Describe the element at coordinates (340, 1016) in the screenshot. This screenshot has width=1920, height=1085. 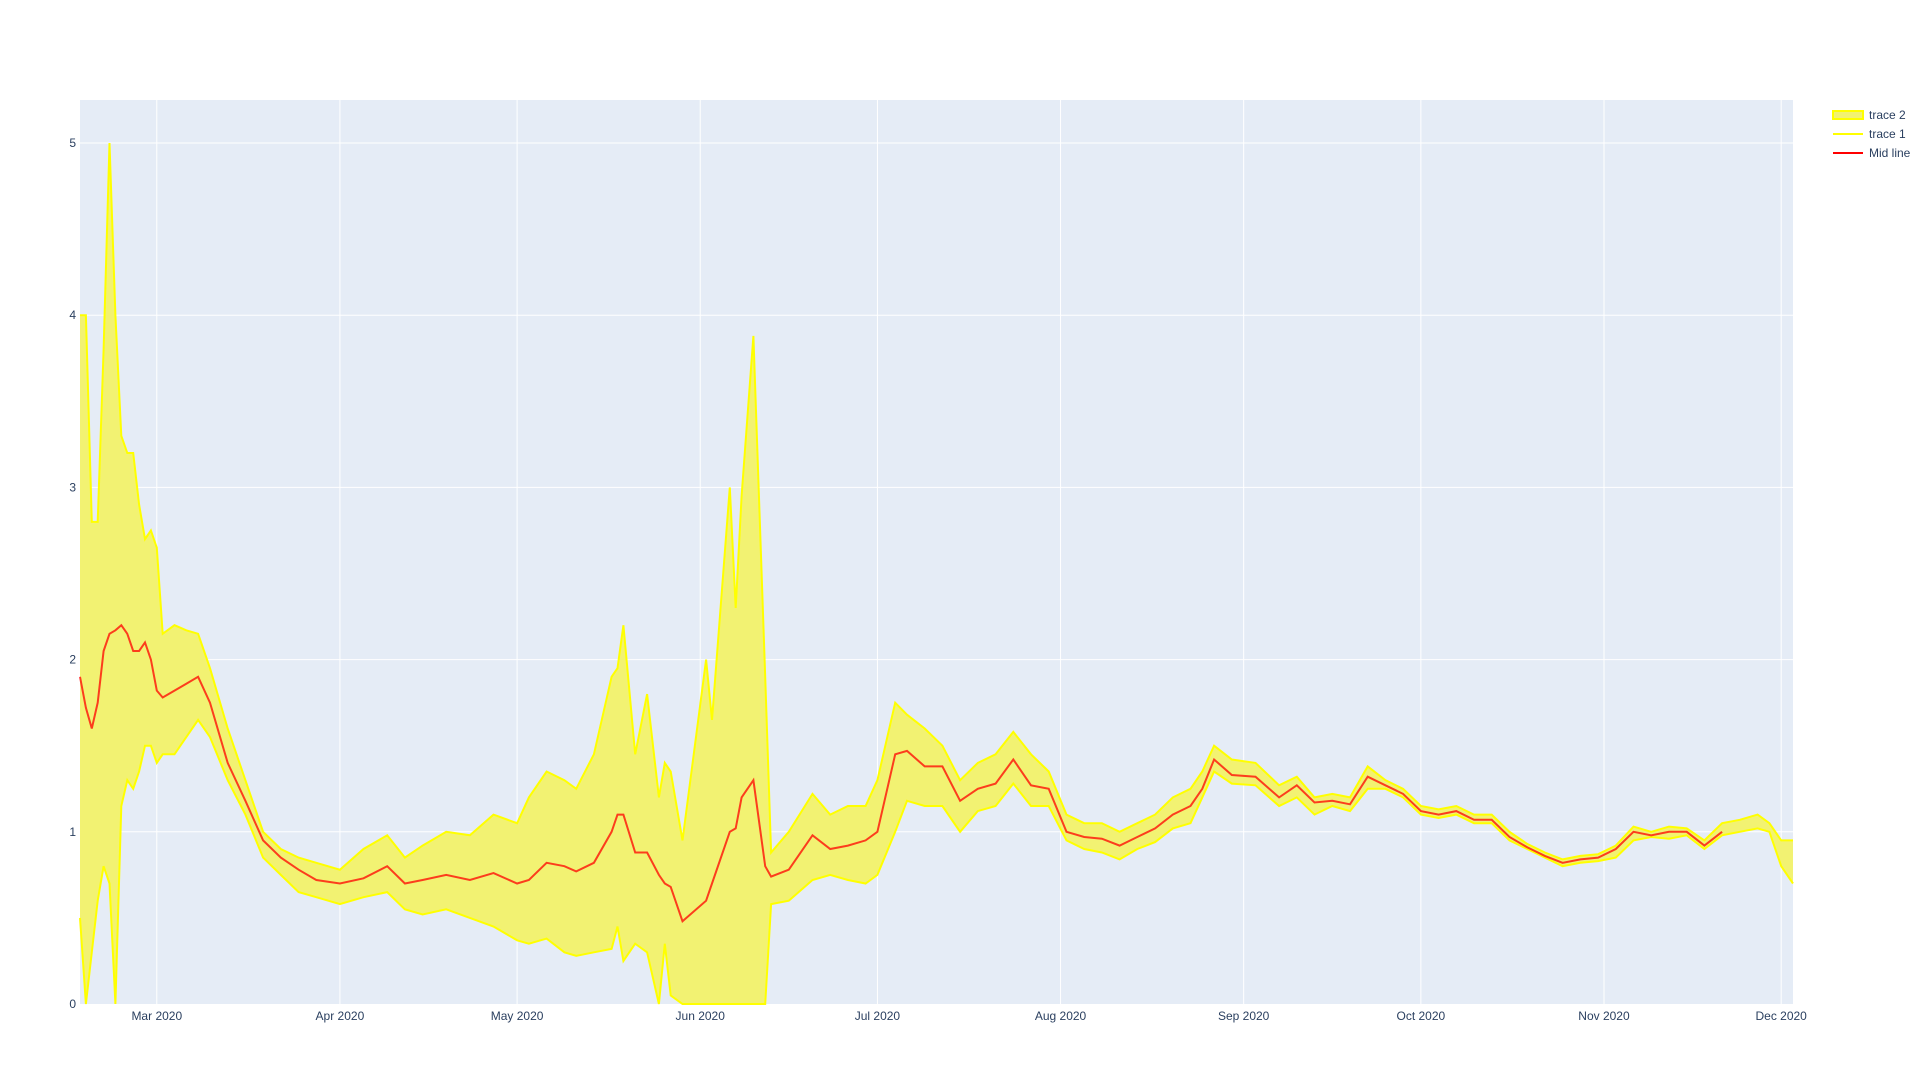
I see `x-tick-label: Apr 2020` at that location.